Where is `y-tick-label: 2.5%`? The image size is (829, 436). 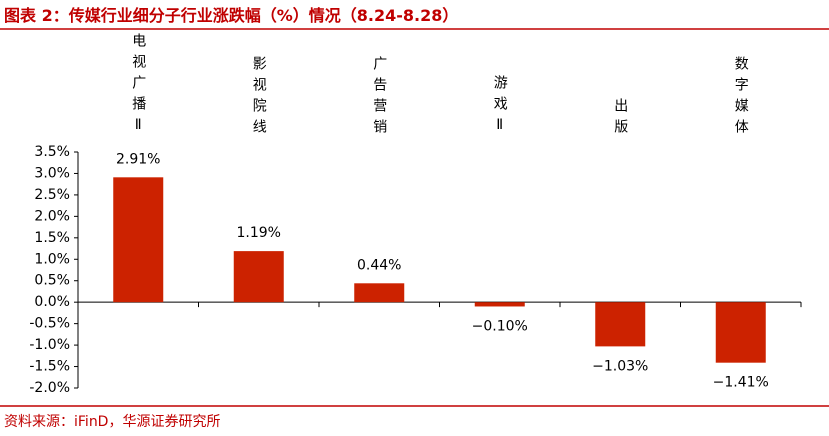
y-tick-label: 2.5% is located at coordinates (52, 195).